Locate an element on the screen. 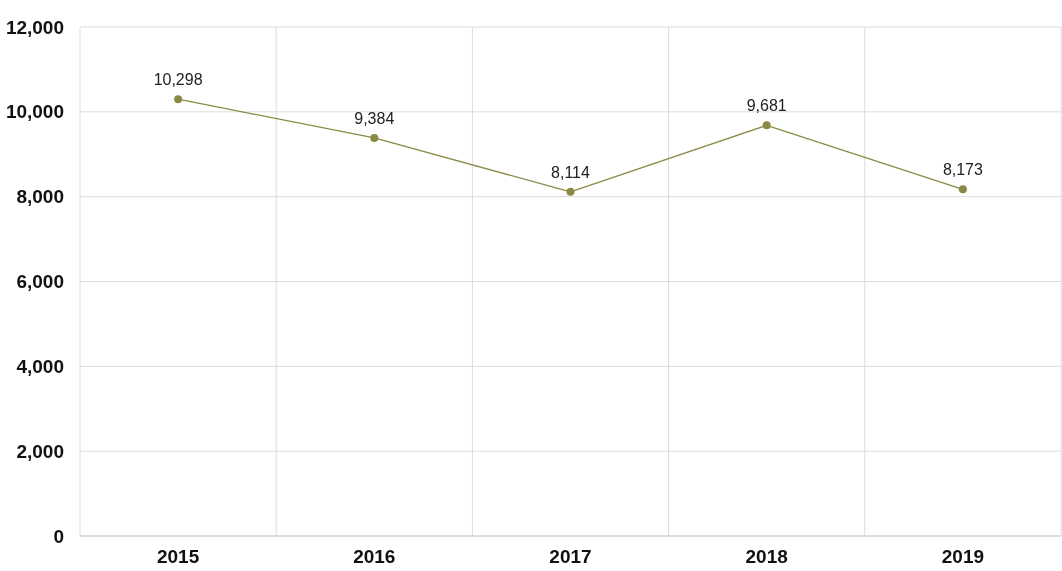  data-label: 9,384 is located at coordinates (374, 118).